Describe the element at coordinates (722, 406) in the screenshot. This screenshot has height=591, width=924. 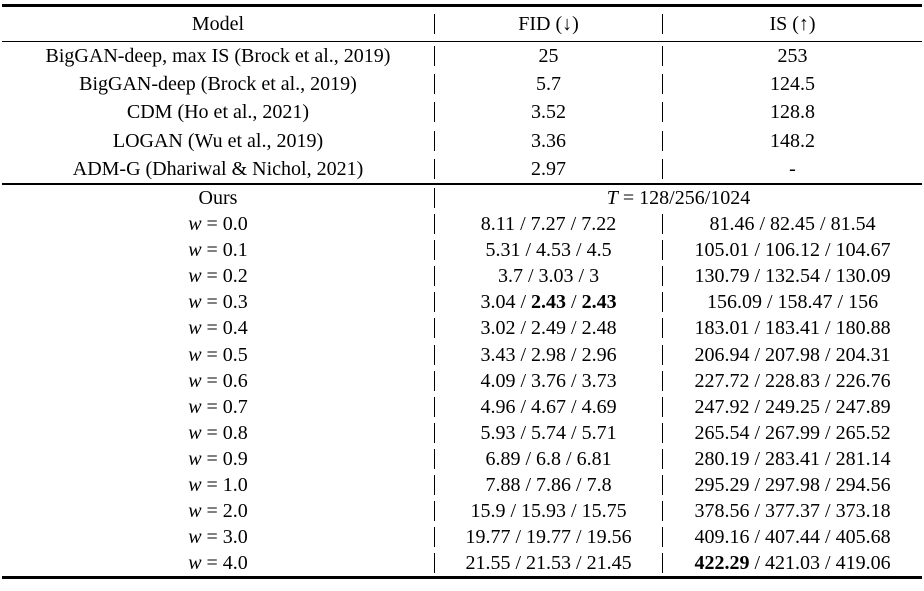
I see `metric-value: 247.92` at that location.